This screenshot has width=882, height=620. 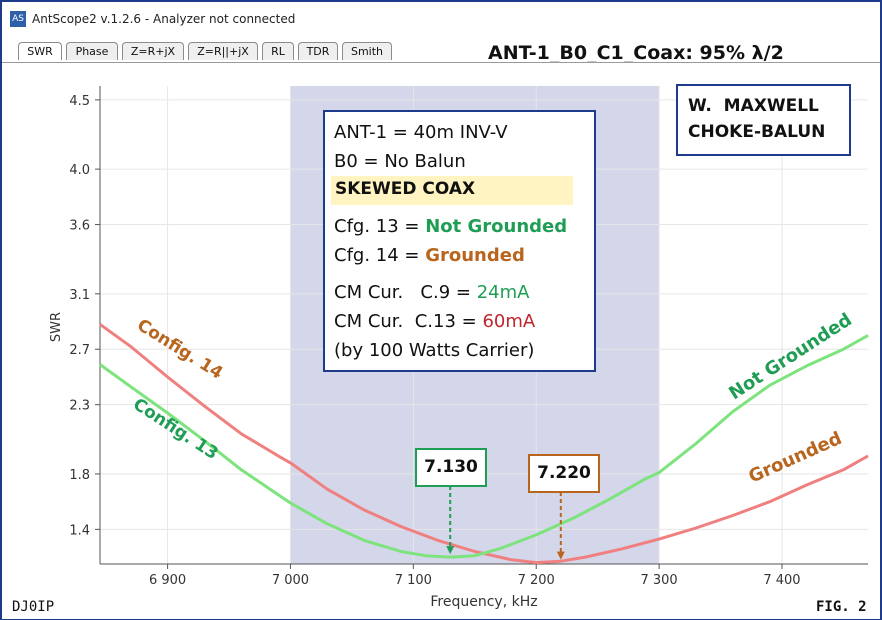 What do you see at coordinates (451, 467) in the screenshot?
I see `marker-label-7130: 7.130` at bounding box center [451, 467].